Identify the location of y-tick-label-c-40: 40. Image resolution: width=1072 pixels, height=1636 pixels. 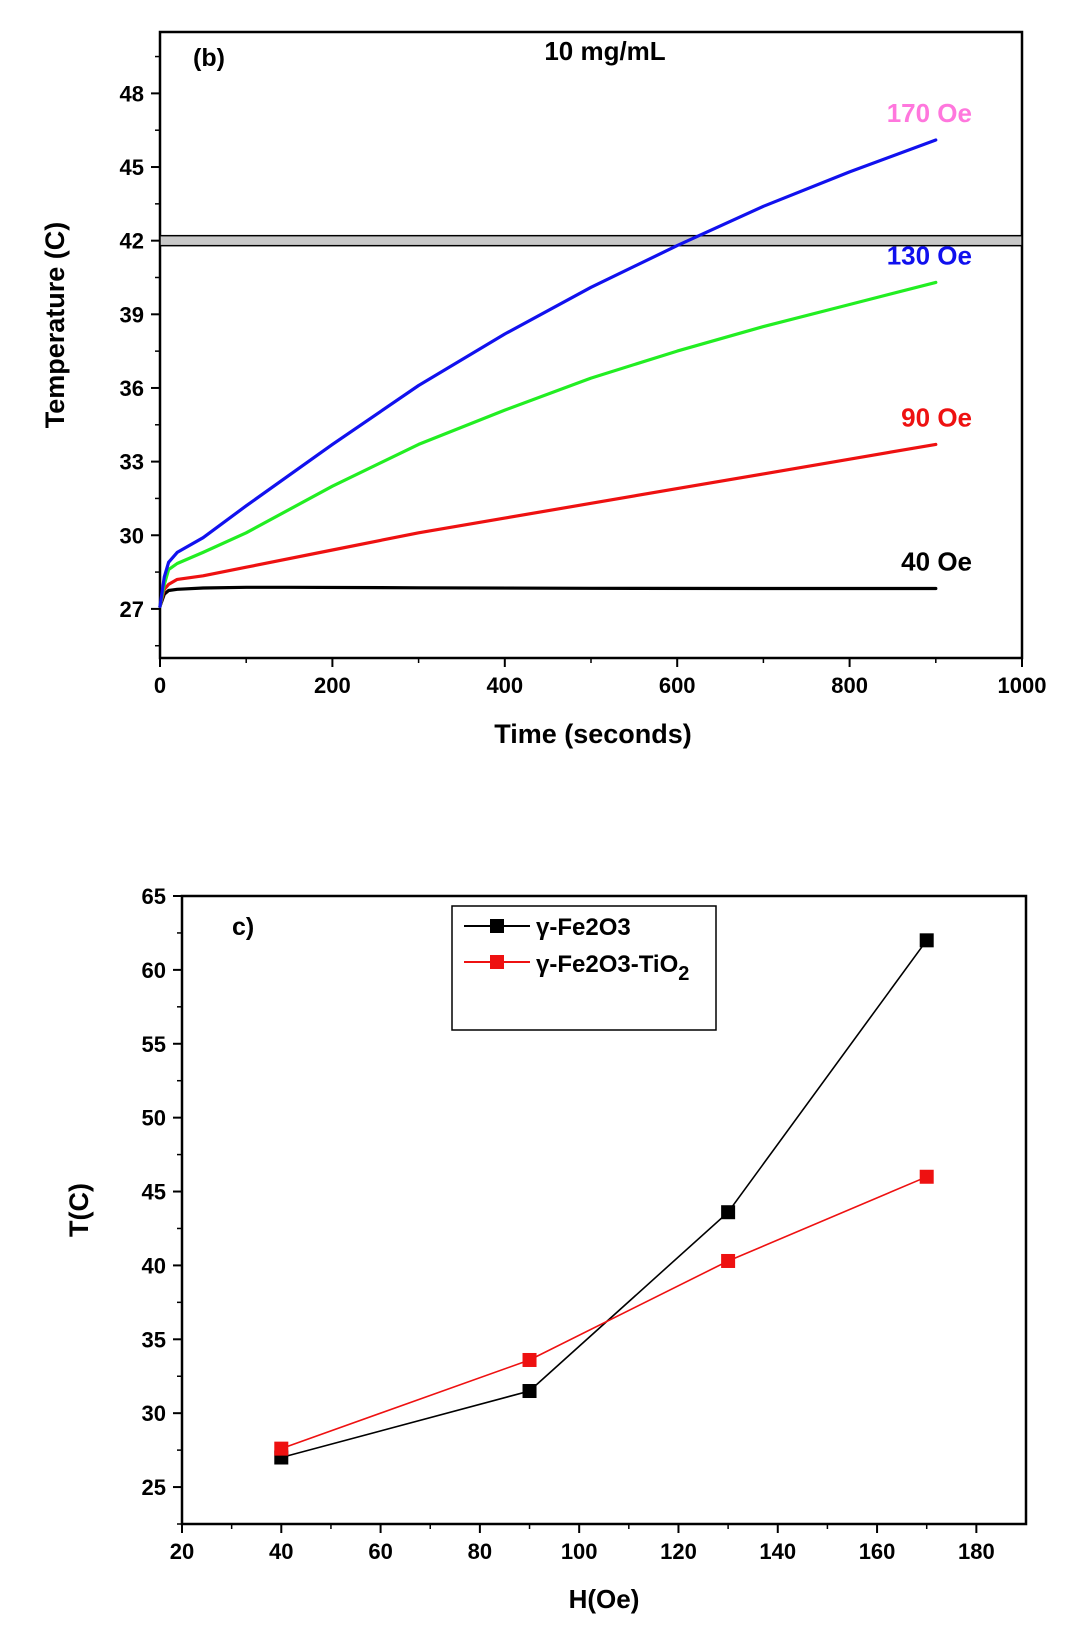
(154, 1265).